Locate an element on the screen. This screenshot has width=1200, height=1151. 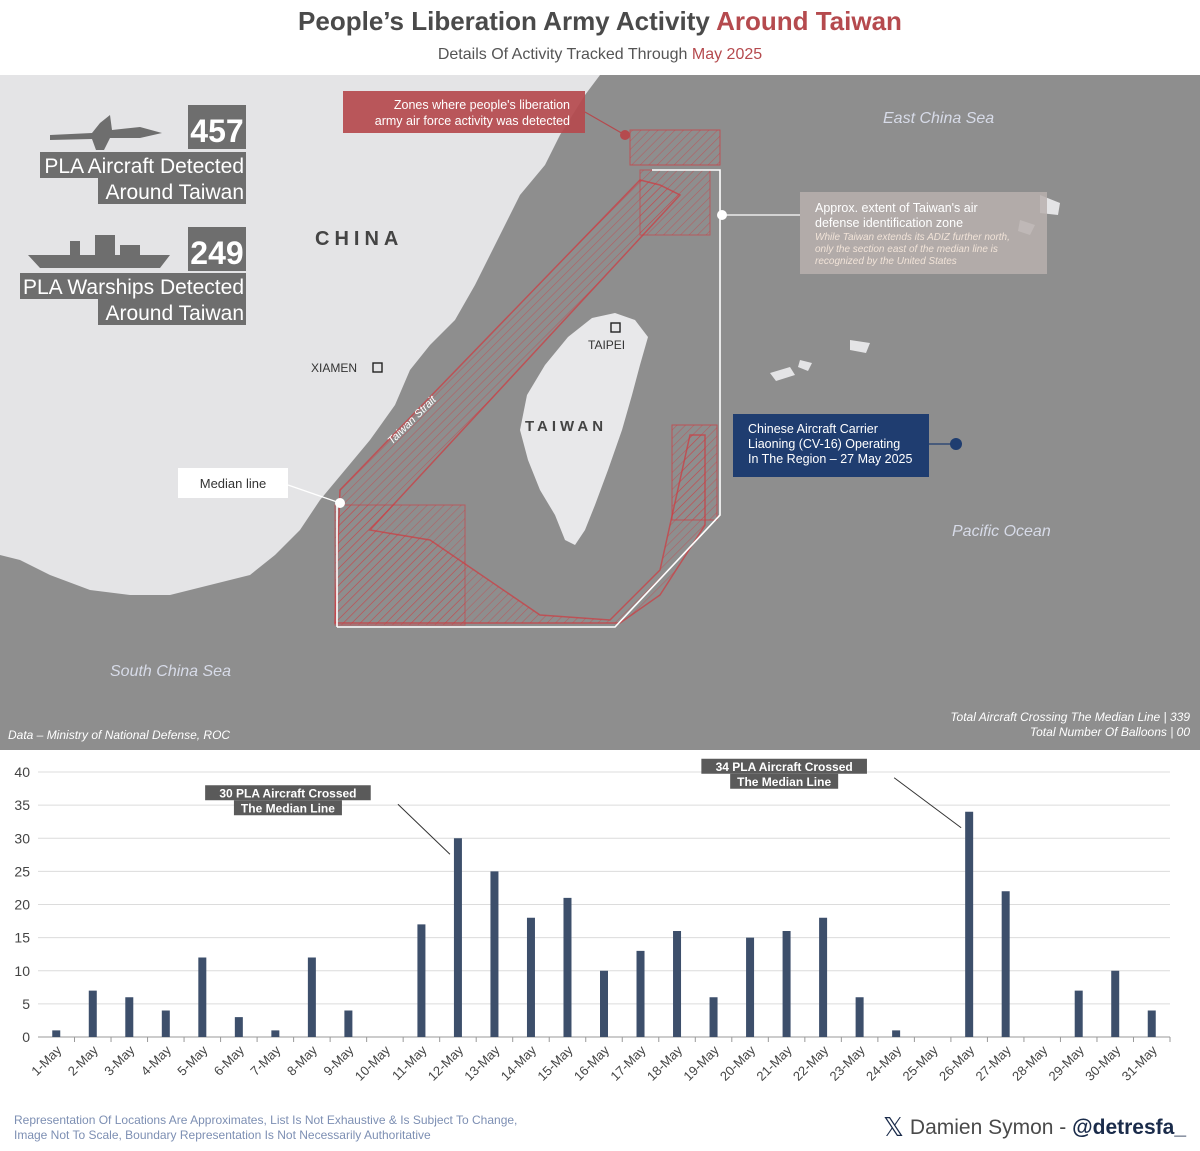
author-credit: 𝕏 Damien Symon - @detresfa_ is located at coordinates (1034, 1128).